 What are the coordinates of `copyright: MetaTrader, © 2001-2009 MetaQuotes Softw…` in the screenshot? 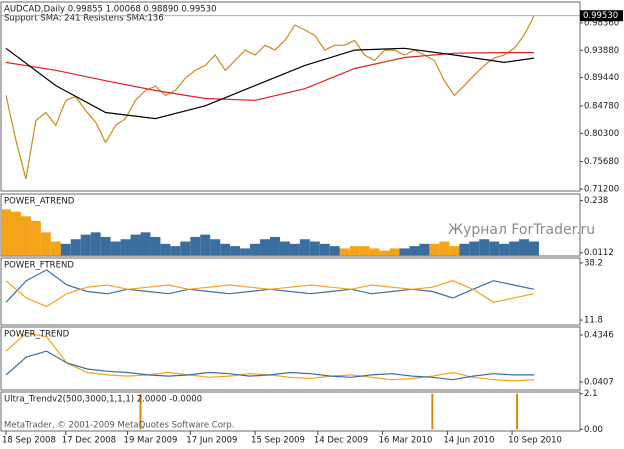 It's located at (119, 426).